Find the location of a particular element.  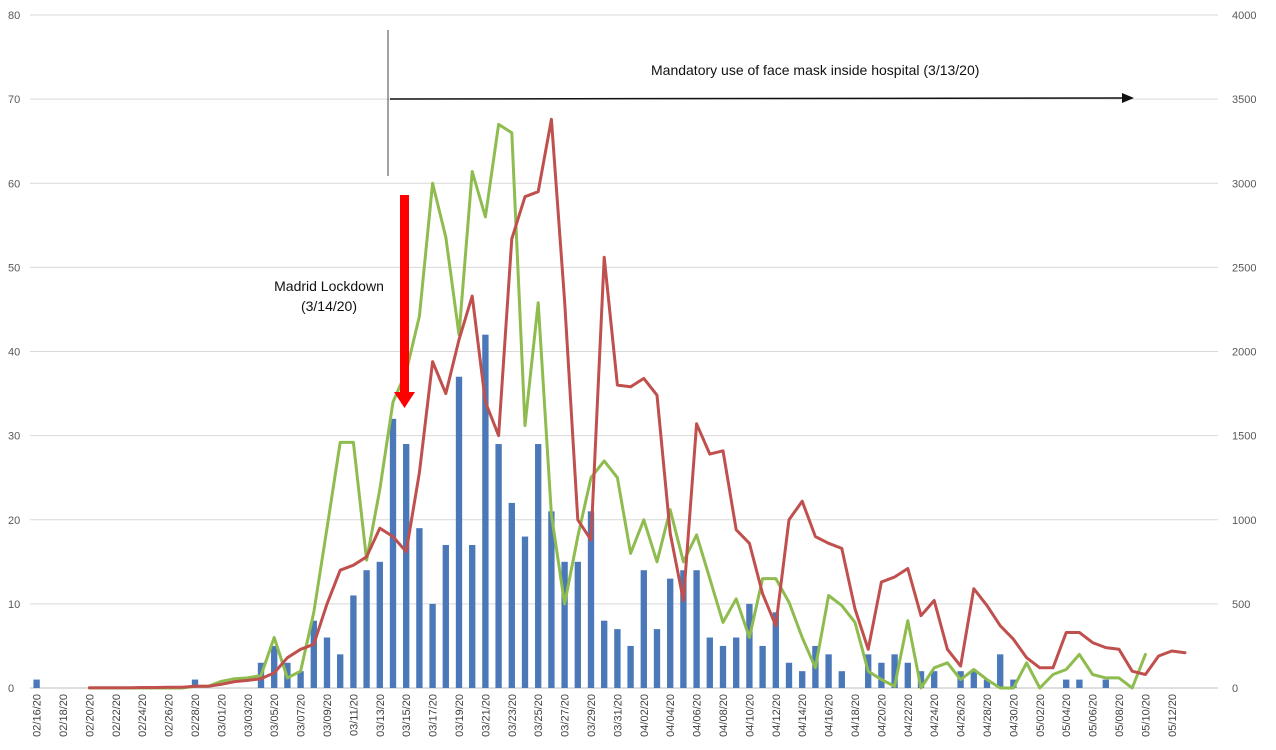

lockdown-arrow-shaft is located at coordinates (404, 293).